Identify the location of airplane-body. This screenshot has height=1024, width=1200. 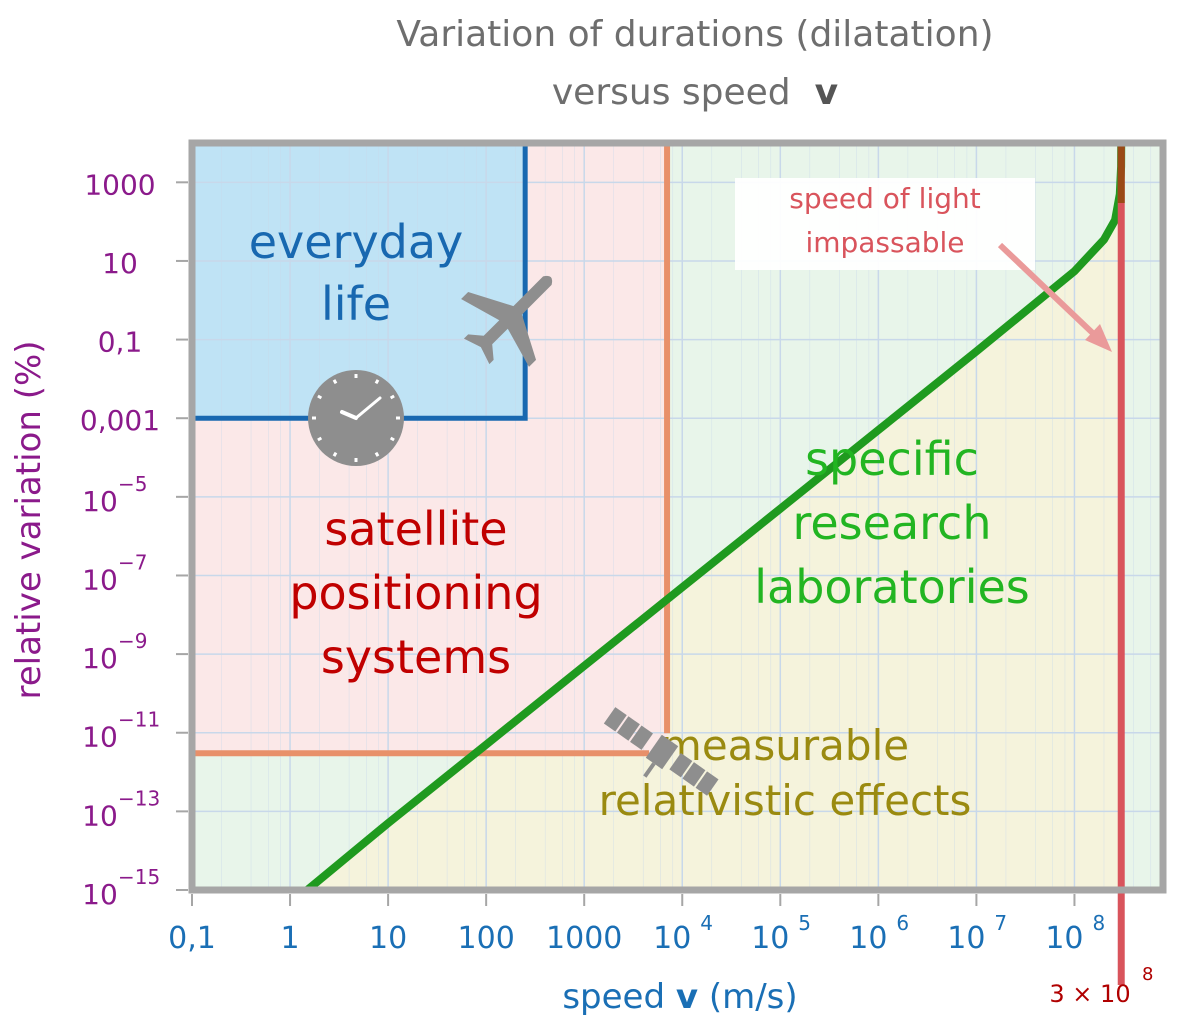
(507, 321).